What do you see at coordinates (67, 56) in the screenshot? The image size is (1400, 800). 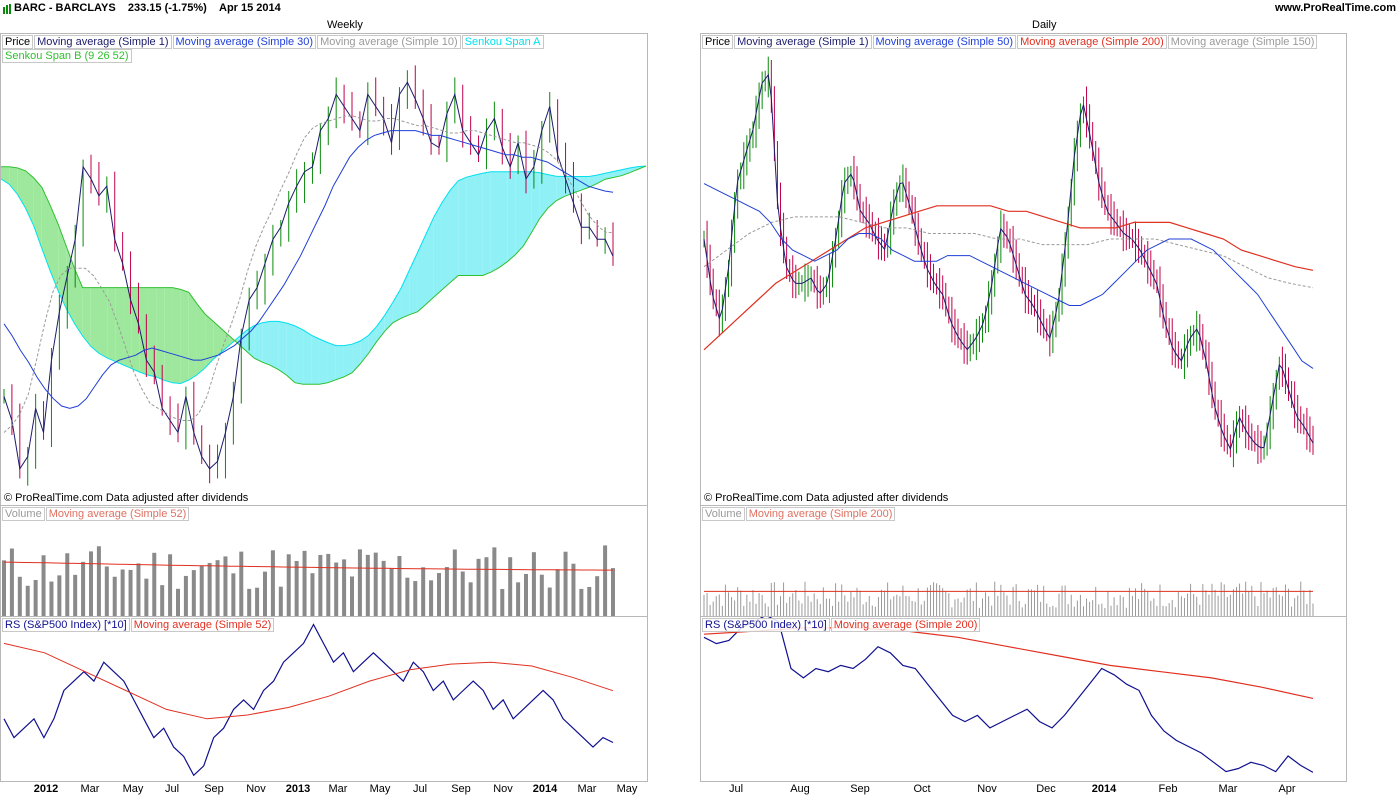 I see `legend-item: Senkou Span B (9 26 52)` at bounding box center [67, 56].